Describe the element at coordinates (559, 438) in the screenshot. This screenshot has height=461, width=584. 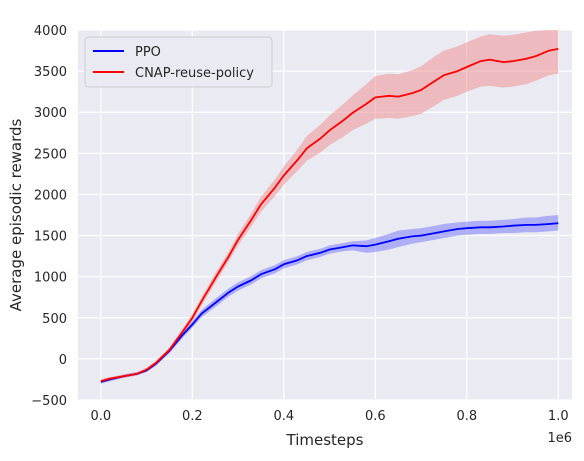
I see `x-offset-label: 1e6` at that location.